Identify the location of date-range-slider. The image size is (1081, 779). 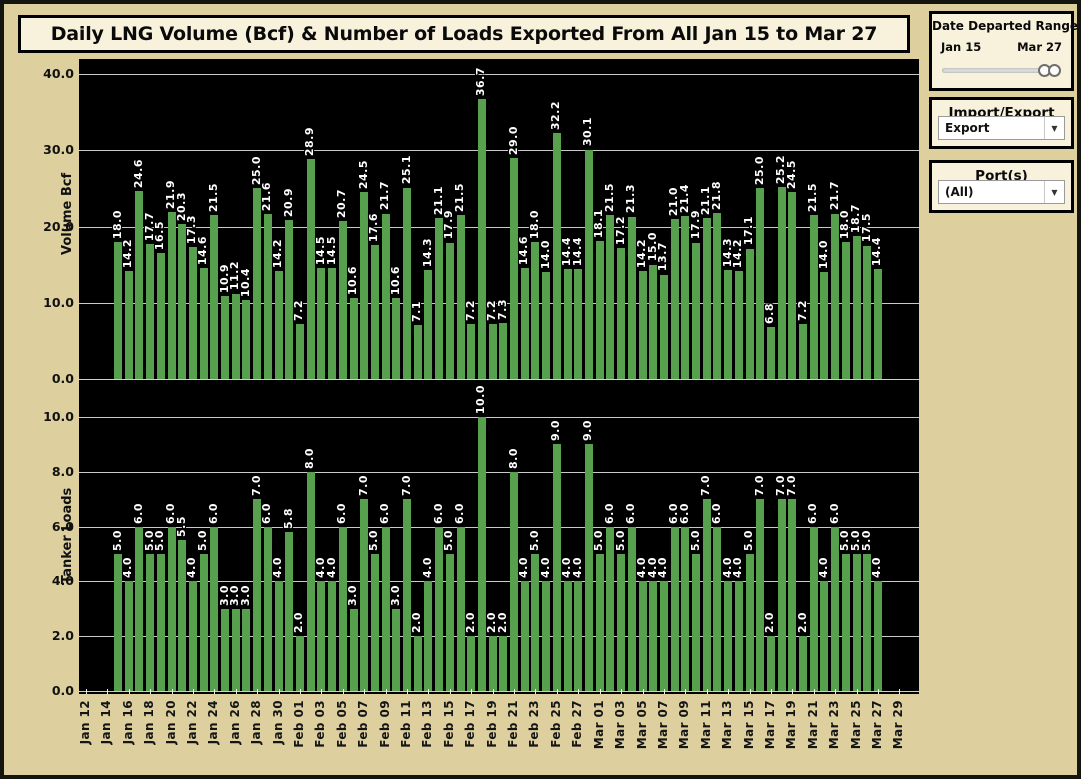
(1001, 70).